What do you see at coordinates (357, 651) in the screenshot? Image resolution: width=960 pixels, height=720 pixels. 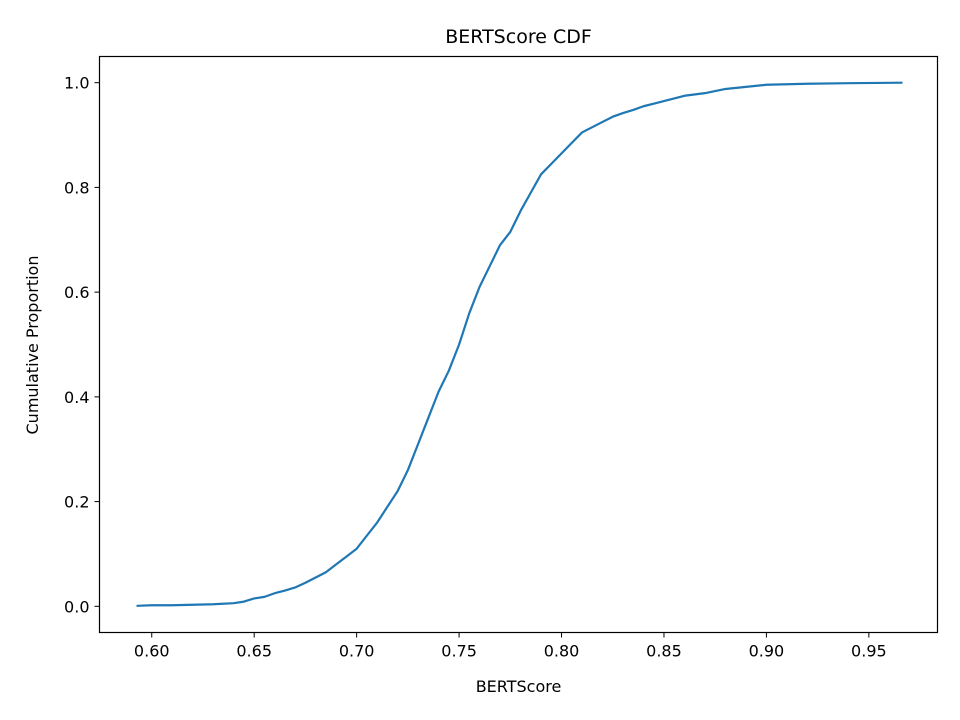 I see `x-tick-label: 0.70` at bounding box center [357, 651].